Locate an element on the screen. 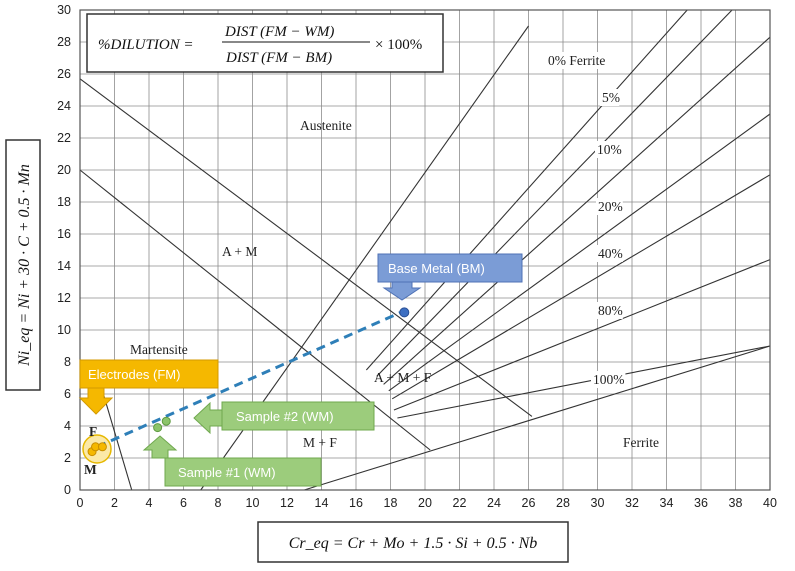 The image size is (795, 571). region-a-m: A + M is located at coordinates (239, 251).